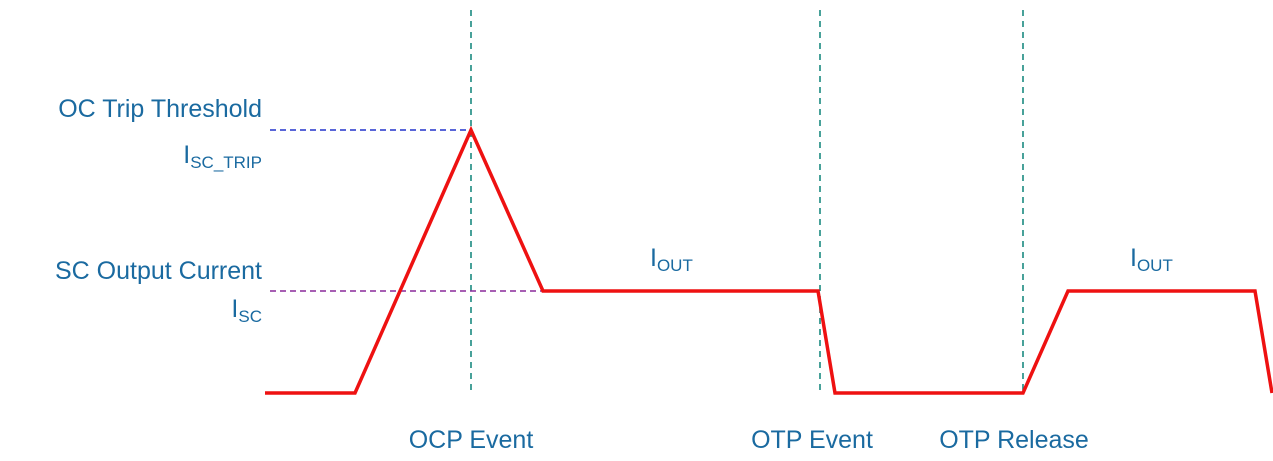  What do you see at coordinates (471, 440) in the screenshot?
I see `ocp-event-label: OCP Event` at bounding box center [471, 440].